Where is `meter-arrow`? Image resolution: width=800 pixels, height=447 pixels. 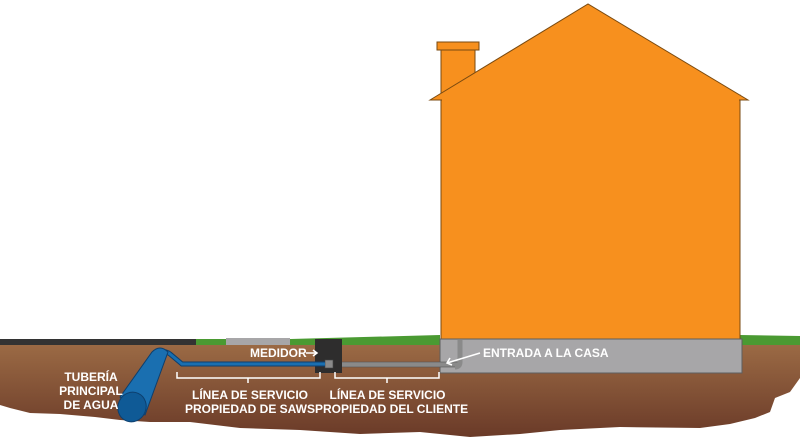 meter-arrow is located at coordinates (312, 353).